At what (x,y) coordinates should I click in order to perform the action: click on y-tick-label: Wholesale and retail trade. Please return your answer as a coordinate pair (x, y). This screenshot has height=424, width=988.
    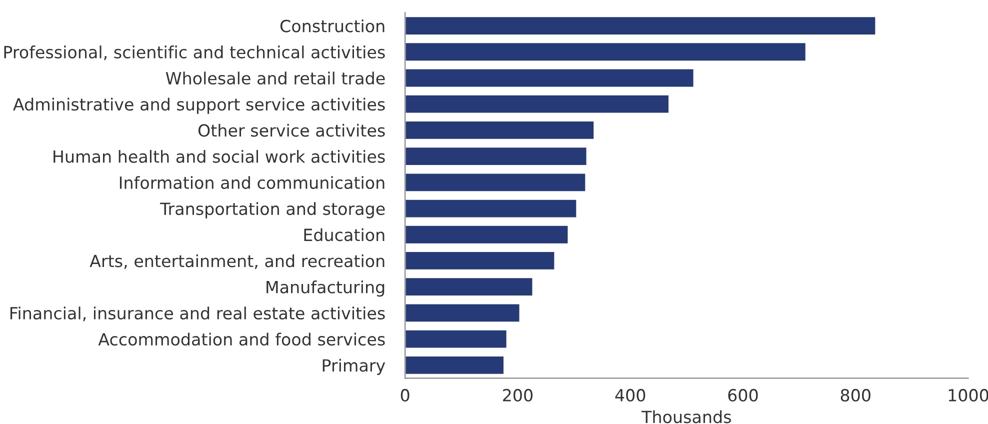
    Looking at the image, I should click on (275, 78).